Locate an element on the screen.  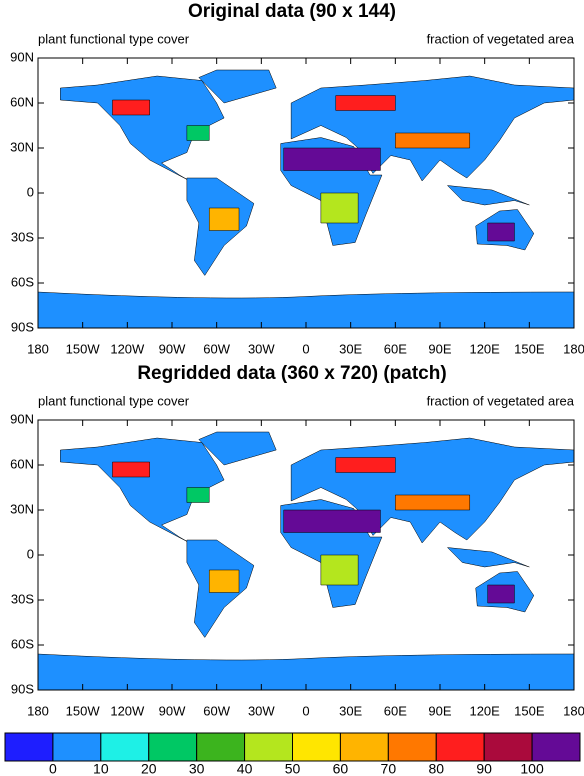
colorbar-label: 80 is located at coordinates (436, 768).